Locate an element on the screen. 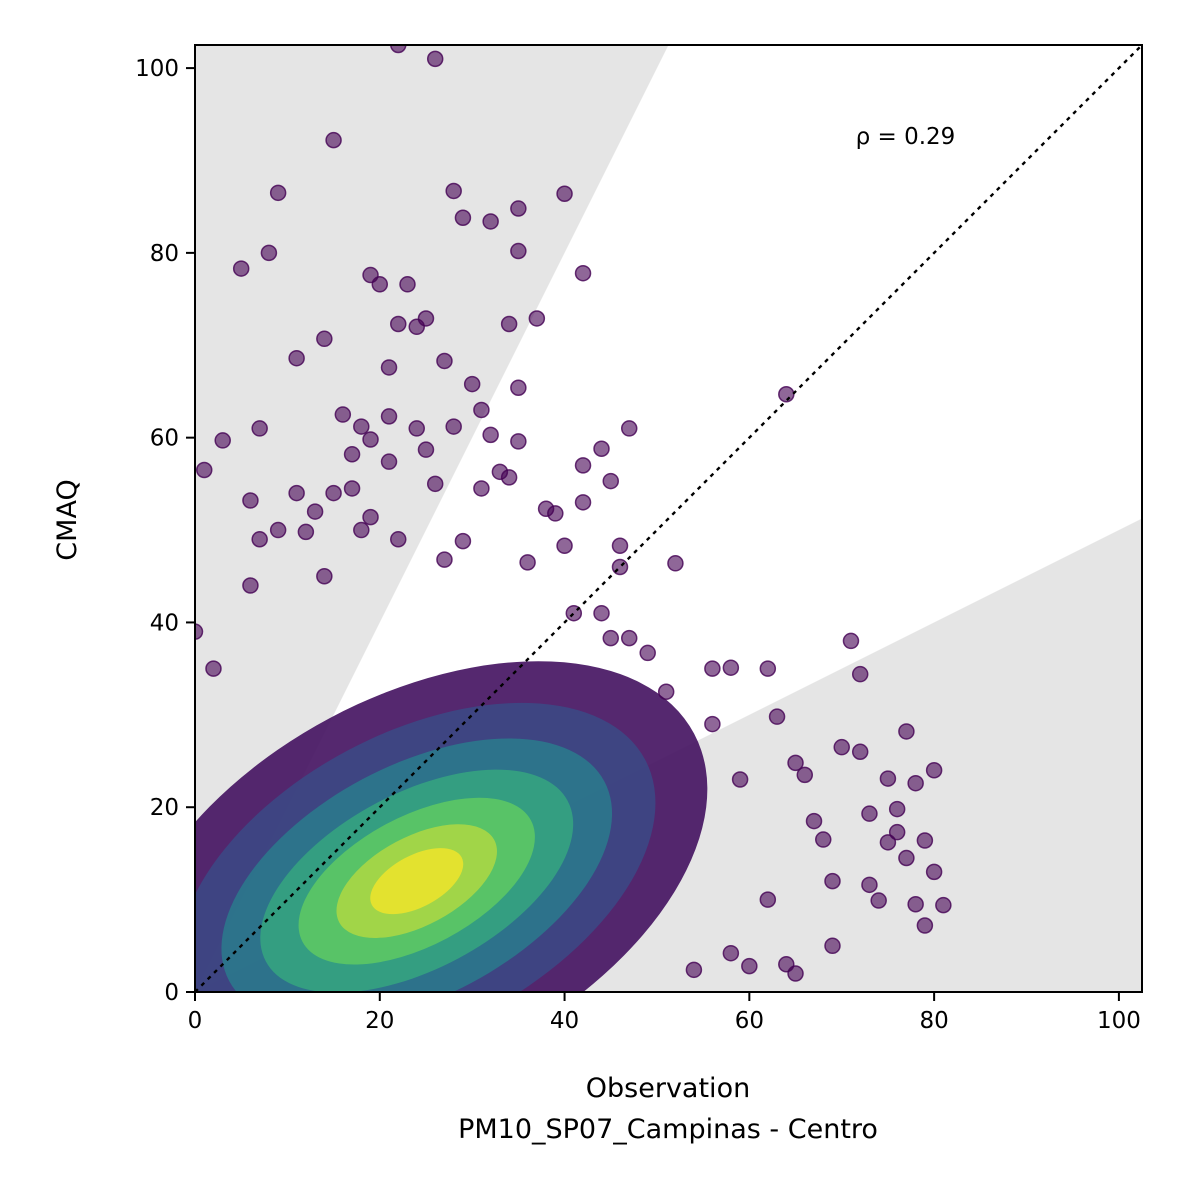  x-tick-label: 100 is located at coordinates (1119, 1021).